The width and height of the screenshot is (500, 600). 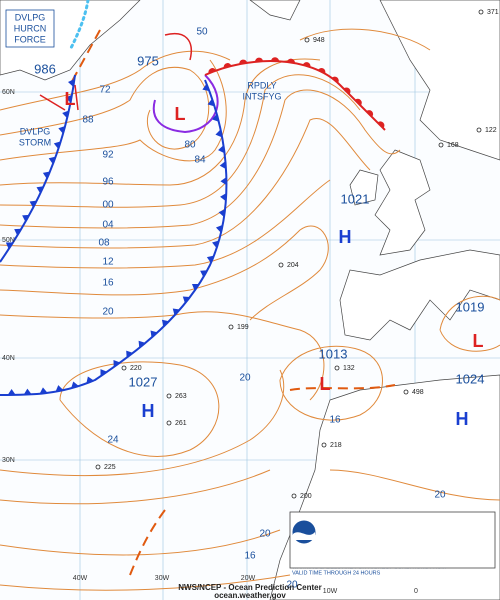 I want to click on station-label: 263, so click(x=181, y=396).